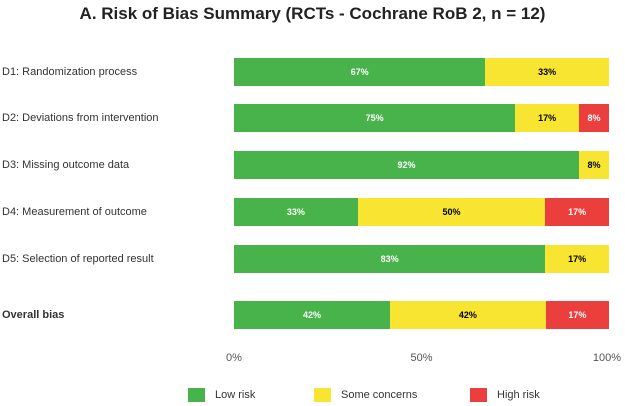  Describe the element at coordinates (33, 315) in the screenshot. I see `category-label: Overall bias` at that location.